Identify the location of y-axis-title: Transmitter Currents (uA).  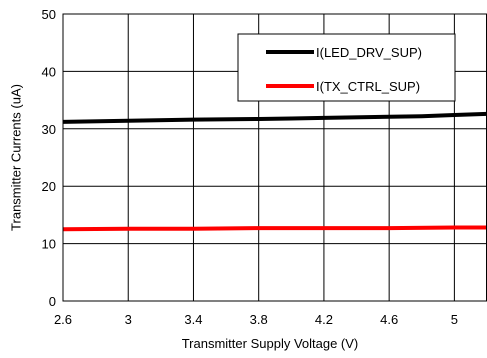
(16, 157).